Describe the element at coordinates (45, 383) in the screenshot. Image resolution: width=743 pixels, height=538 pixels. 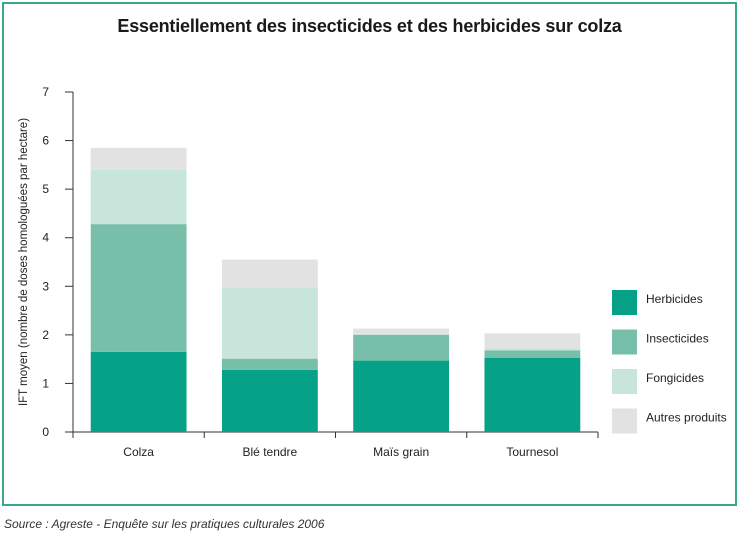
I see `y-tick-label: 1` at that location.